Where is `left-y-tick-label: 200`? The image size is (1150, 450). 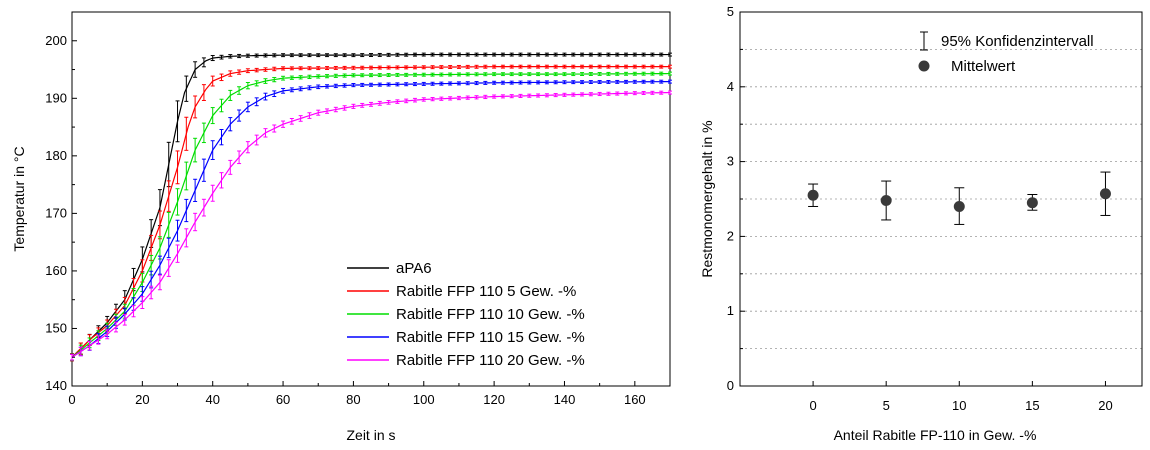 left-y-tick-label: 200 is located at coordinates (56, 40).